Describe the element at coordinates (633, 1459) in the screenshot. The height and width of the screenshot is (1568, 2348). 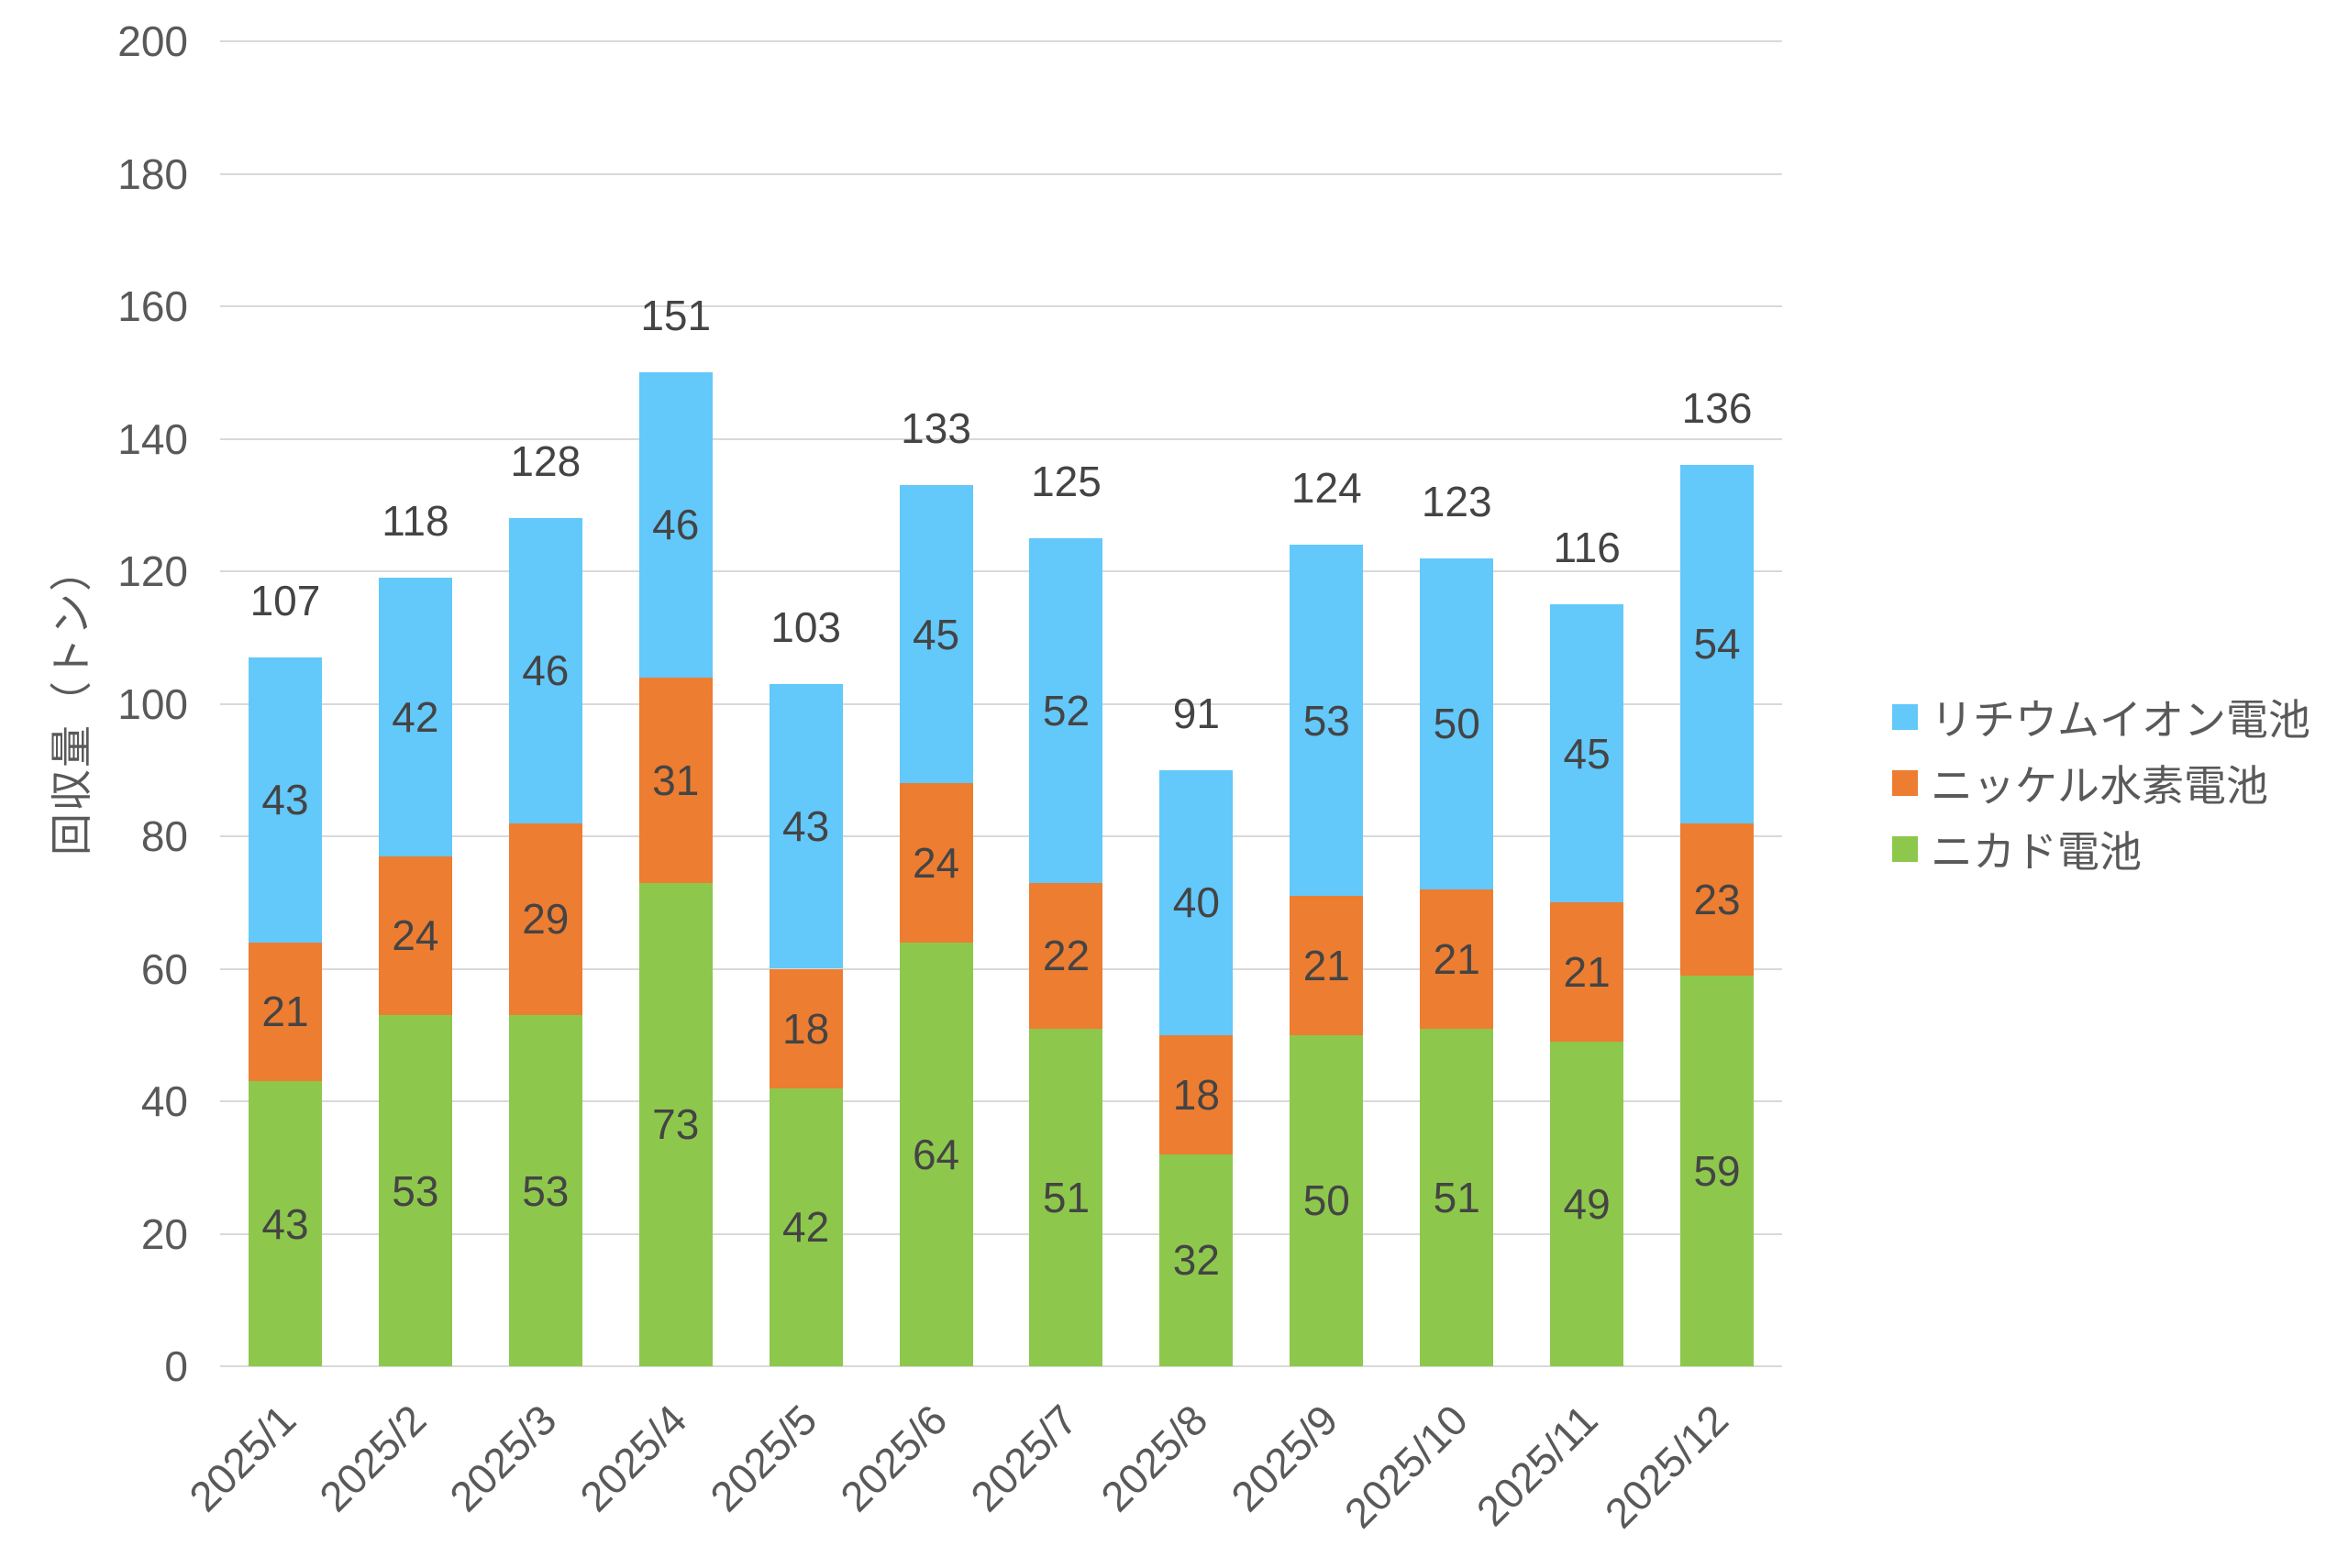
I see `x-axis-tick-label: 2025/4` at that location.